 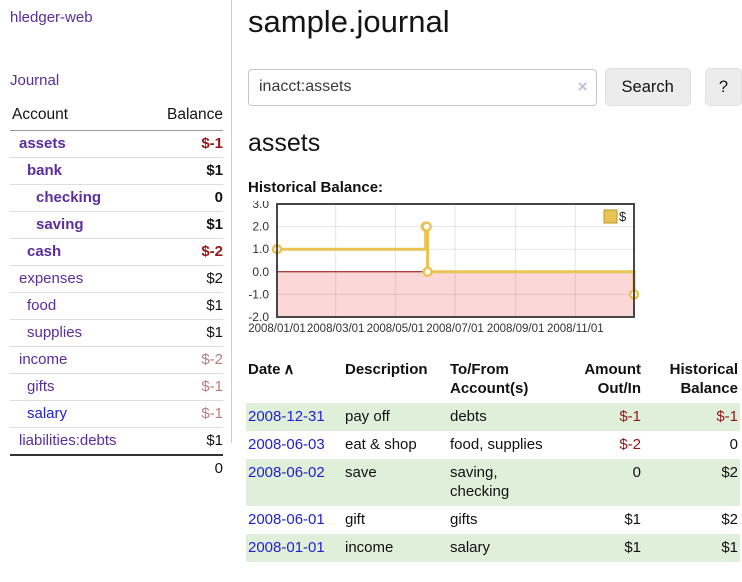 What do you see at coordinates (493, 417) in the screenshot?
I see `register-row: 2008-12-31 pay off debts $-1 $-1` at bounding box center [493, 417].